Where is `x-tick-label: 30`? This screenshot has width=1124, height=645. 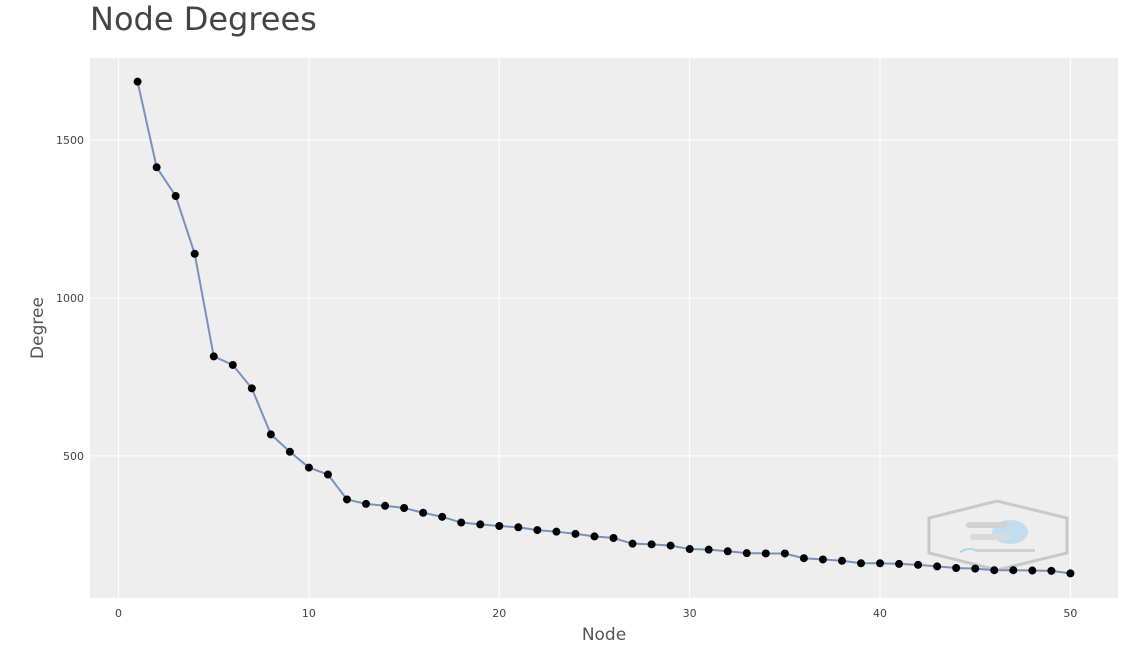
x-tick-label: 30 is located at coordinates (690, 613).